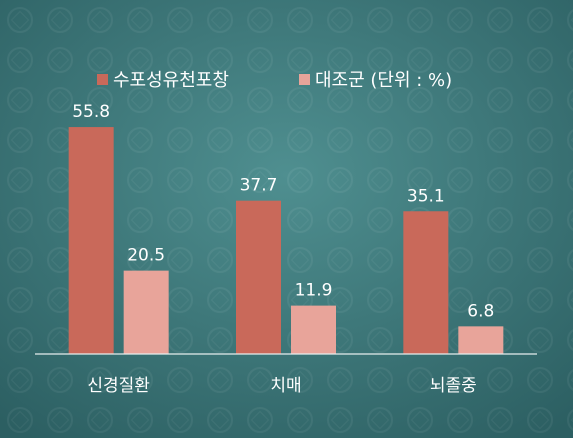  What do you see at coordinates (146, 256) in the screenshot?
I see `data-label: 20.5` at bounding box center [146, 256].